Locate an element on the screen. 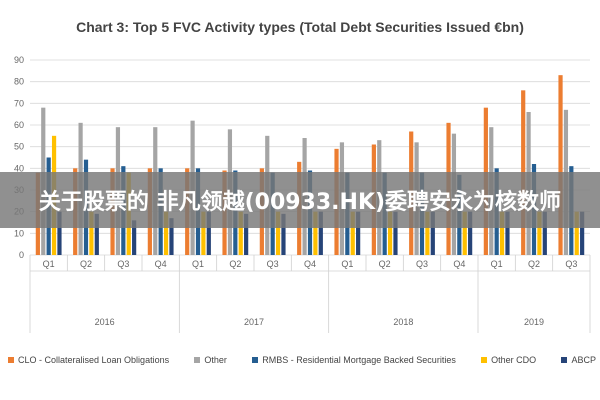 The height and width of the screenshot is (400, 600). y-tick-label: 80 is located at coordinates (19, 82).